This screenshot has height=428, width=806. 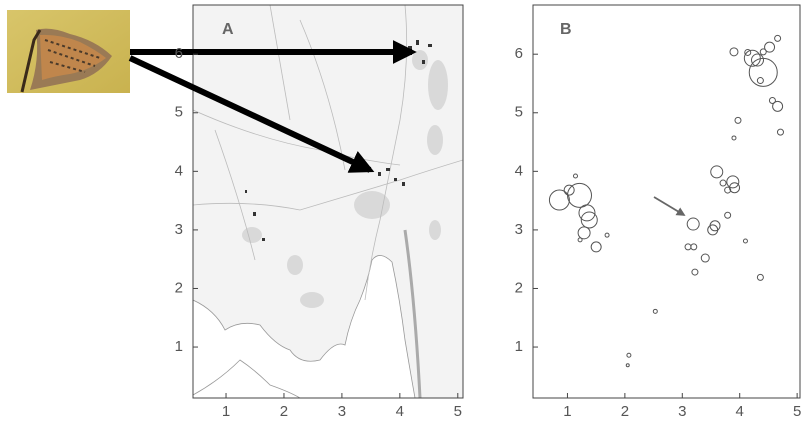 What do you see at coordinates (251, 114) in the screenshot?
I see `pointer-arrow` at bounding box center [251, 114].